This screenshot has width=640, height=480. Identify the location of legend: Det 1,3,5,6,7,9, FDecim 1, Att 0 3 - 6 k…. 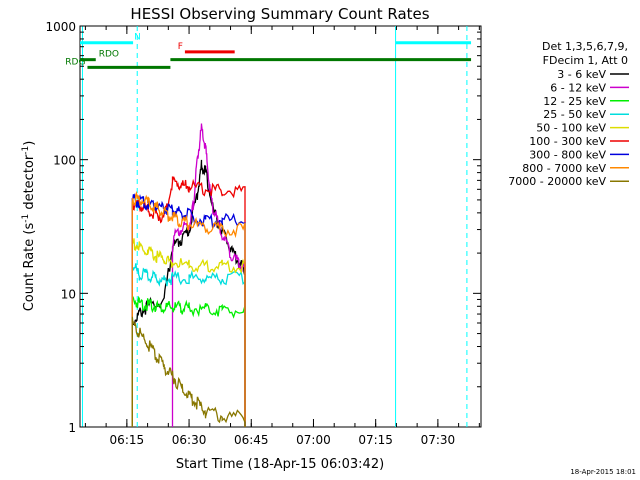
(568, 114).